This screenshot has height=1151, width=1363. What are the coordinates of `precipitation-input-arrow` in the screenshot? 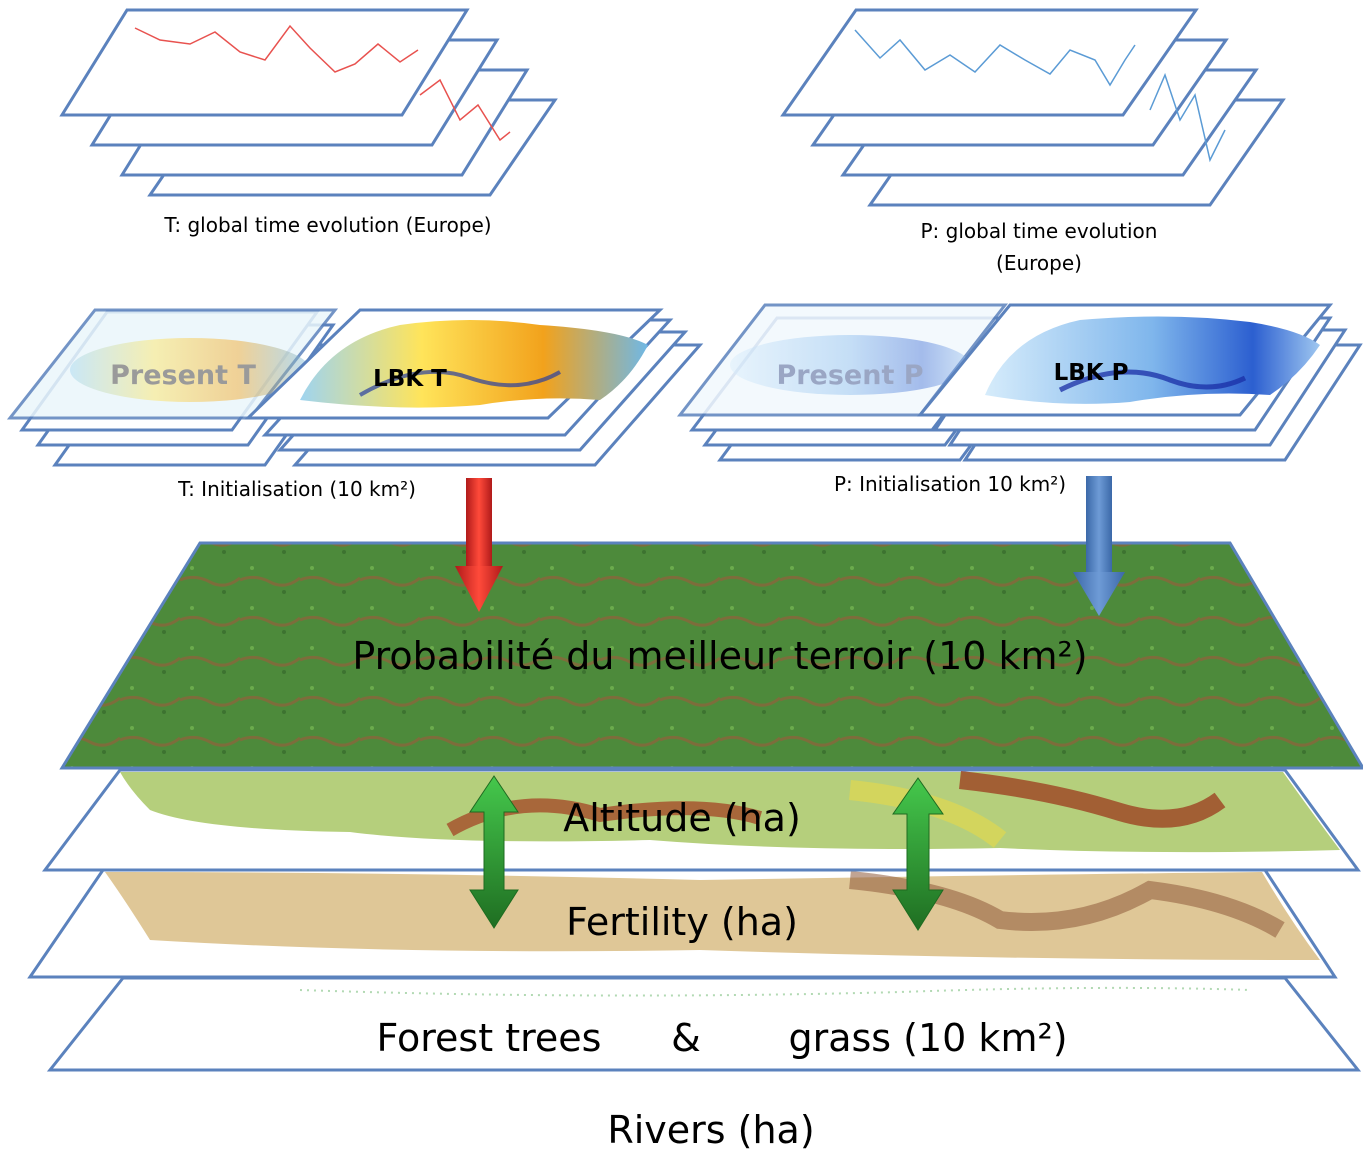 It's located at (1099, 546).